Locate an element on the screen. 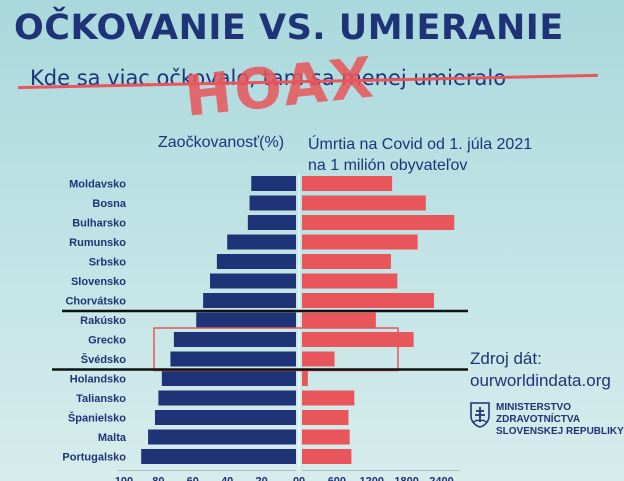  left-tick-label: 0 is located at coordinates (296, 478).